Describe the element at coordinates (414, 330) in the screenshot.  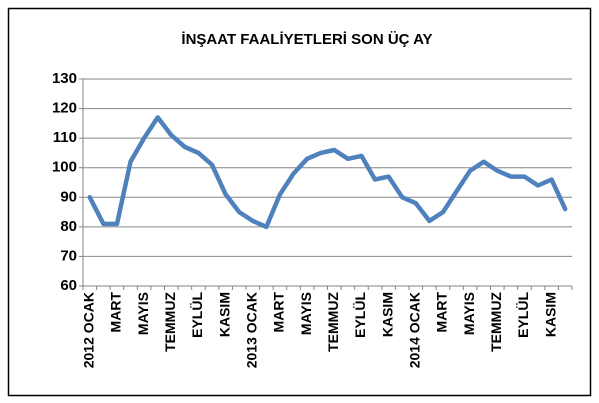
I see `x-tick-label: 2014 OCAK` at that location.